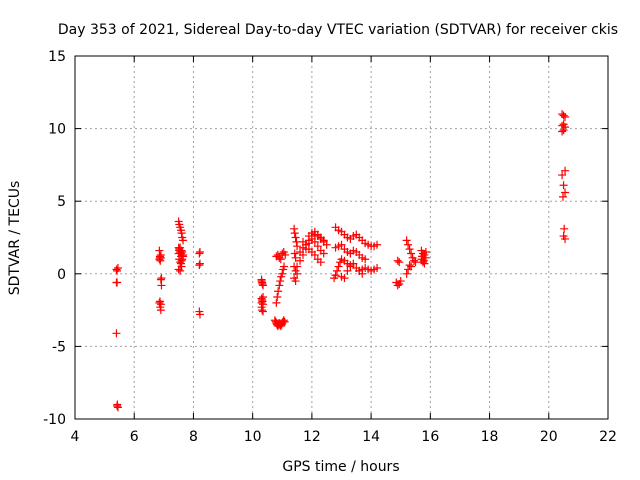  What do you see at coordinates (549, 437) in the screenshot?
I see `x-tick-label: 20` at bounding box center [549, 437].